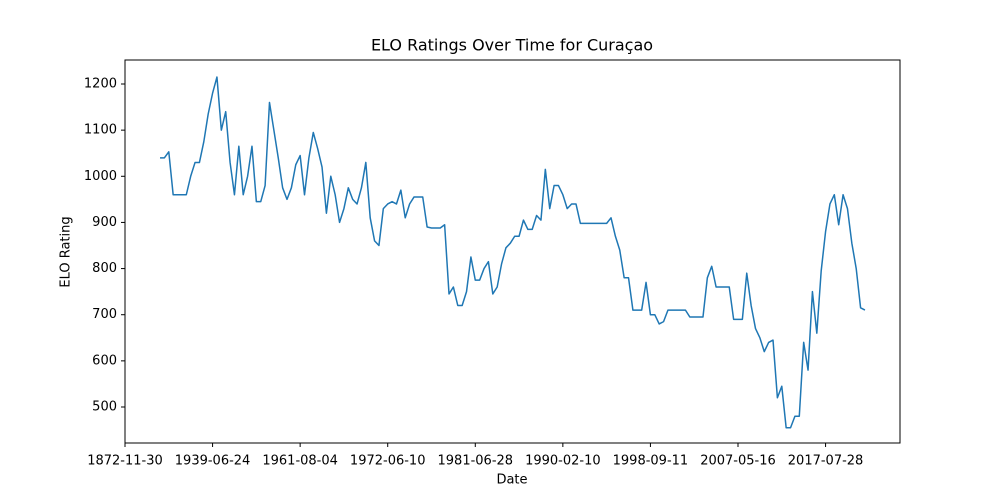 This screenshot has height=504, width=1000. Describe the element at coordinates (300, 461) in the screenshot. I see `x-tick-label: 1961-08-04` at that location.